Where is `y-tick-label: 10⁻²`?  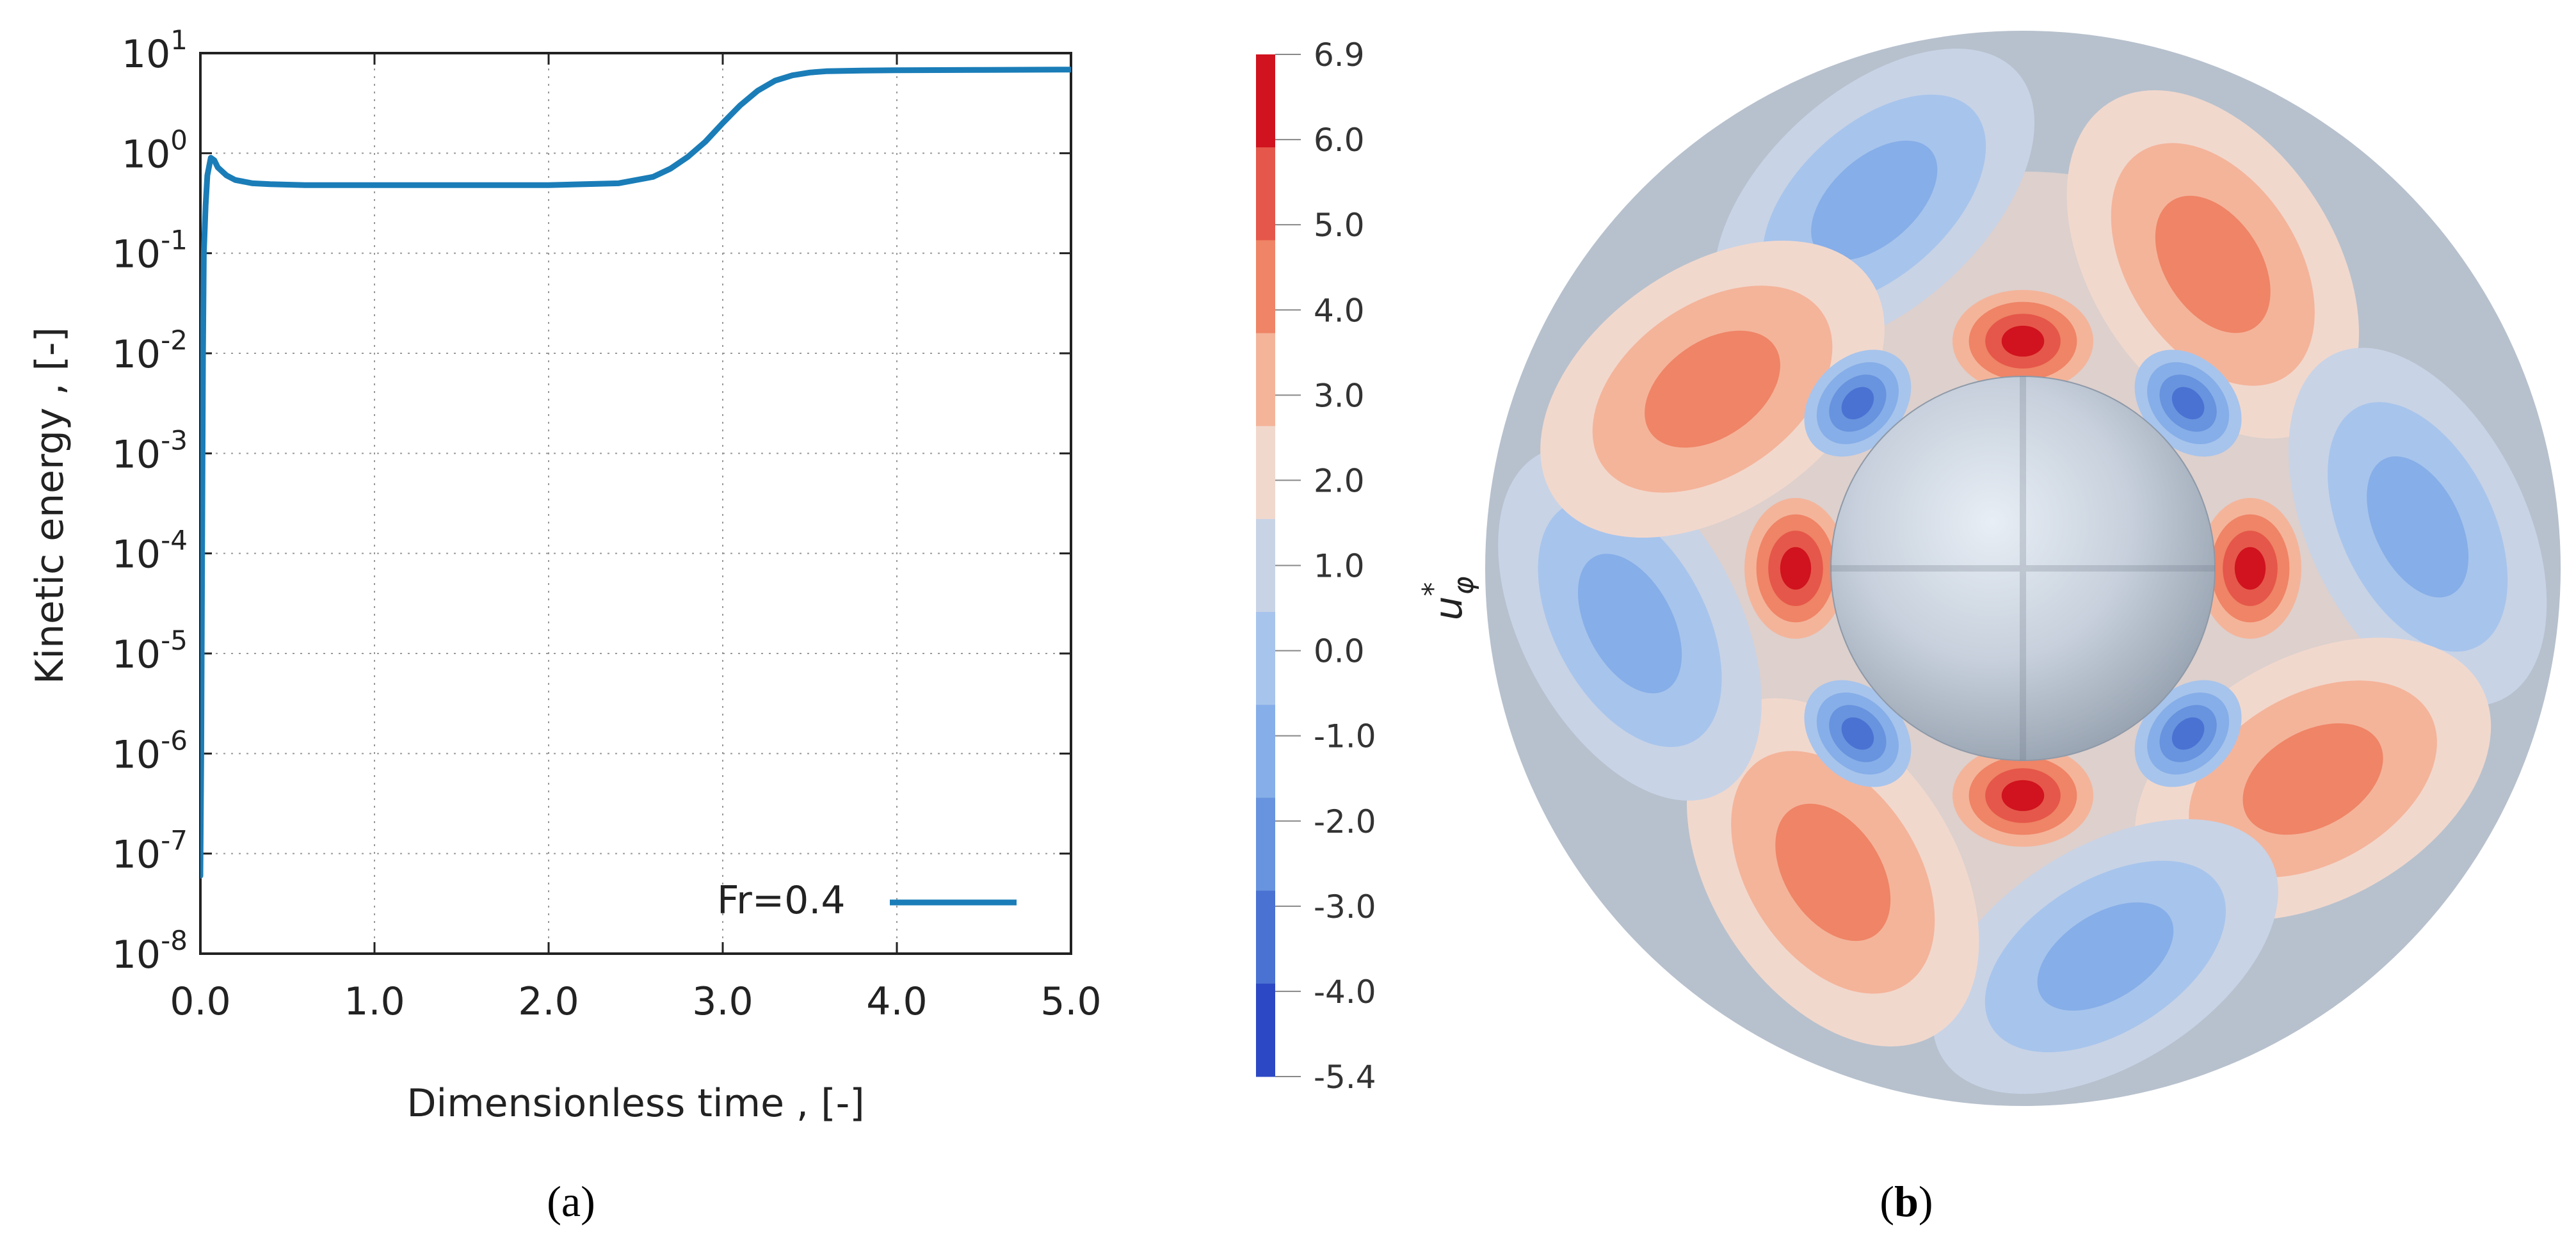 y-tick-label: 10⁻² is located at coordinates (150, 351).